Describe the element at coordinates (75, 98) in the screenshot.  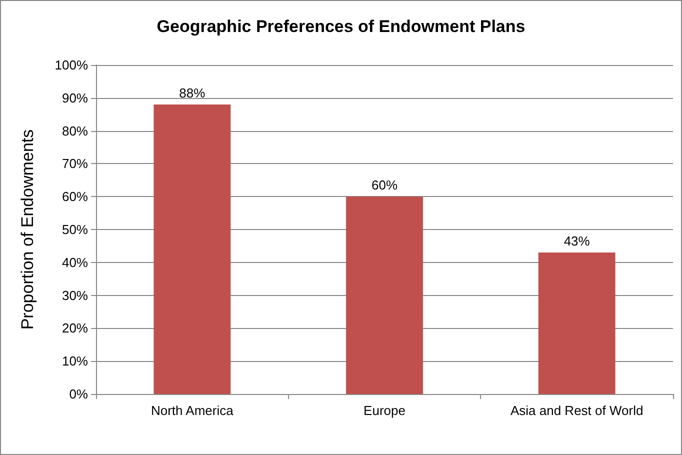
I see `y-tick-label: 90%` at that location.